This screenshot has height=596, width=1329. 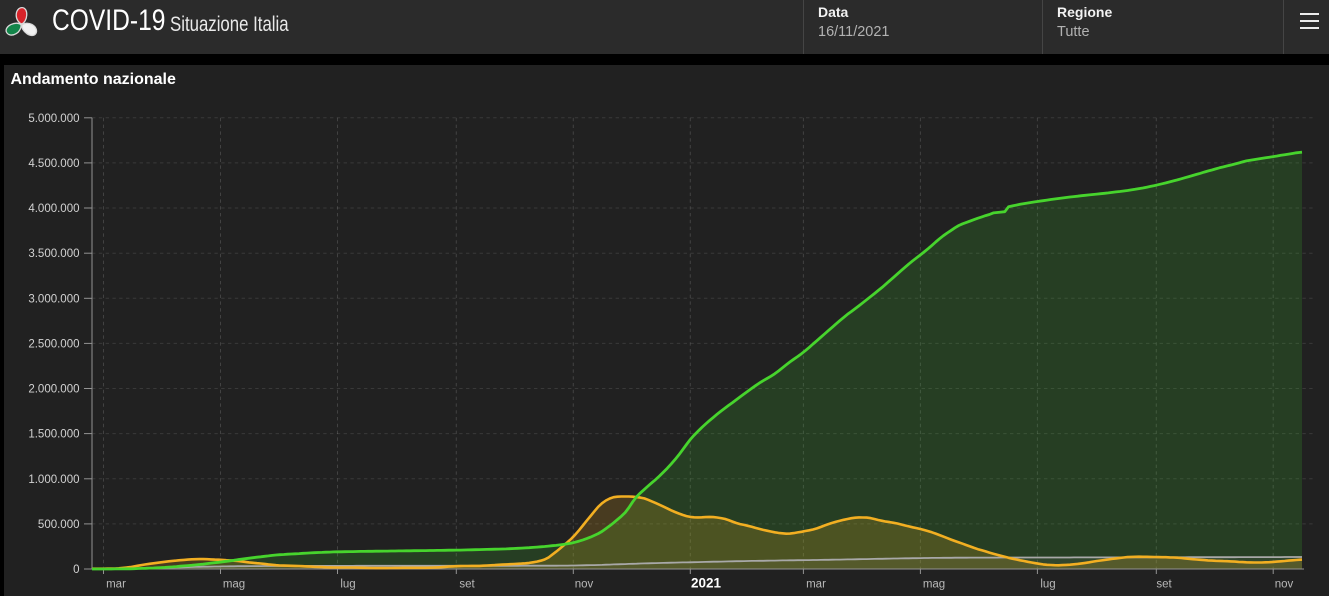 What do you see at coordinates (53, 344) in the screenshot?
I see `svg-text: 2.500.000` at bounding box center [53, 344].